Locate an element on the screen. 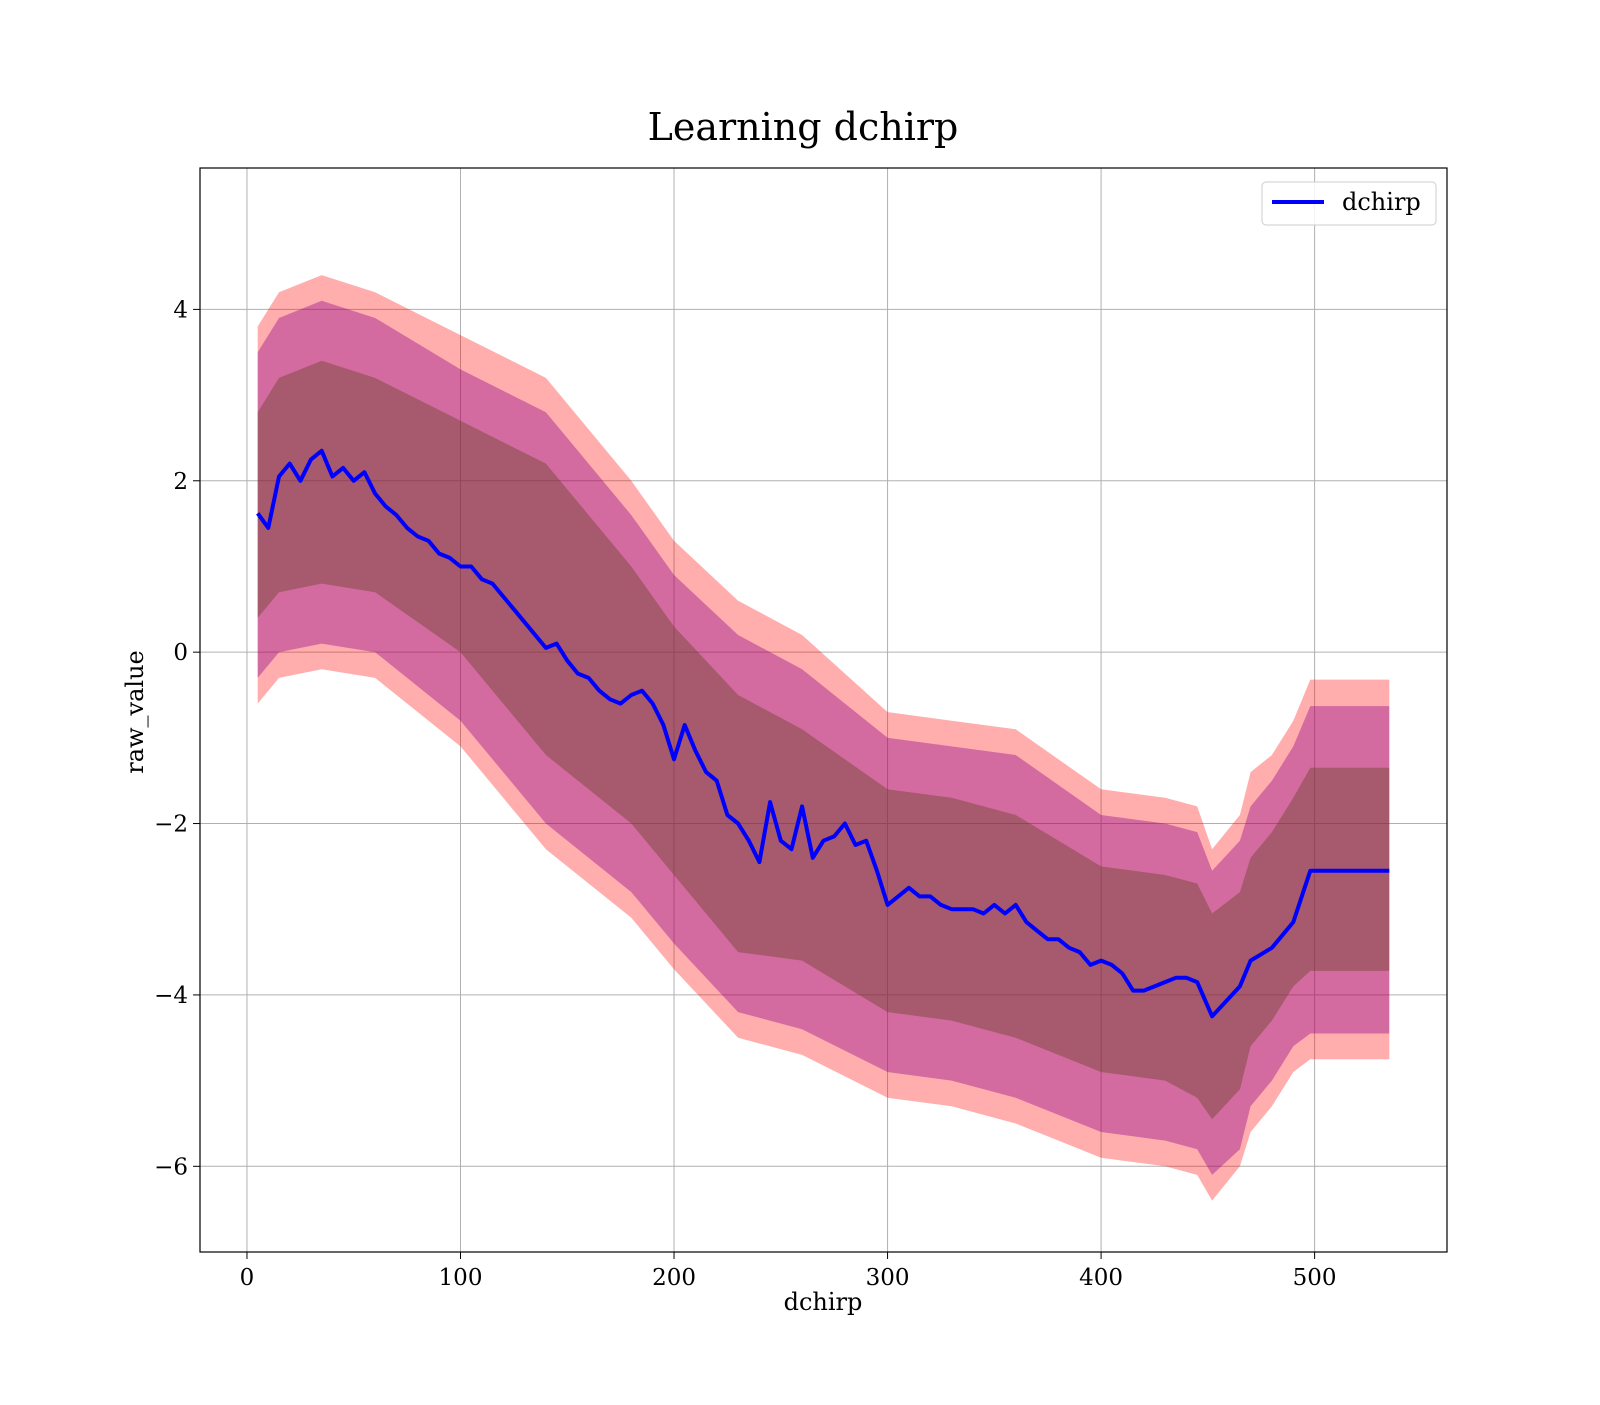 This screenshot has width=1600, height=1405. x-axis-label: dchirp is located at coordinates (823, 1302).